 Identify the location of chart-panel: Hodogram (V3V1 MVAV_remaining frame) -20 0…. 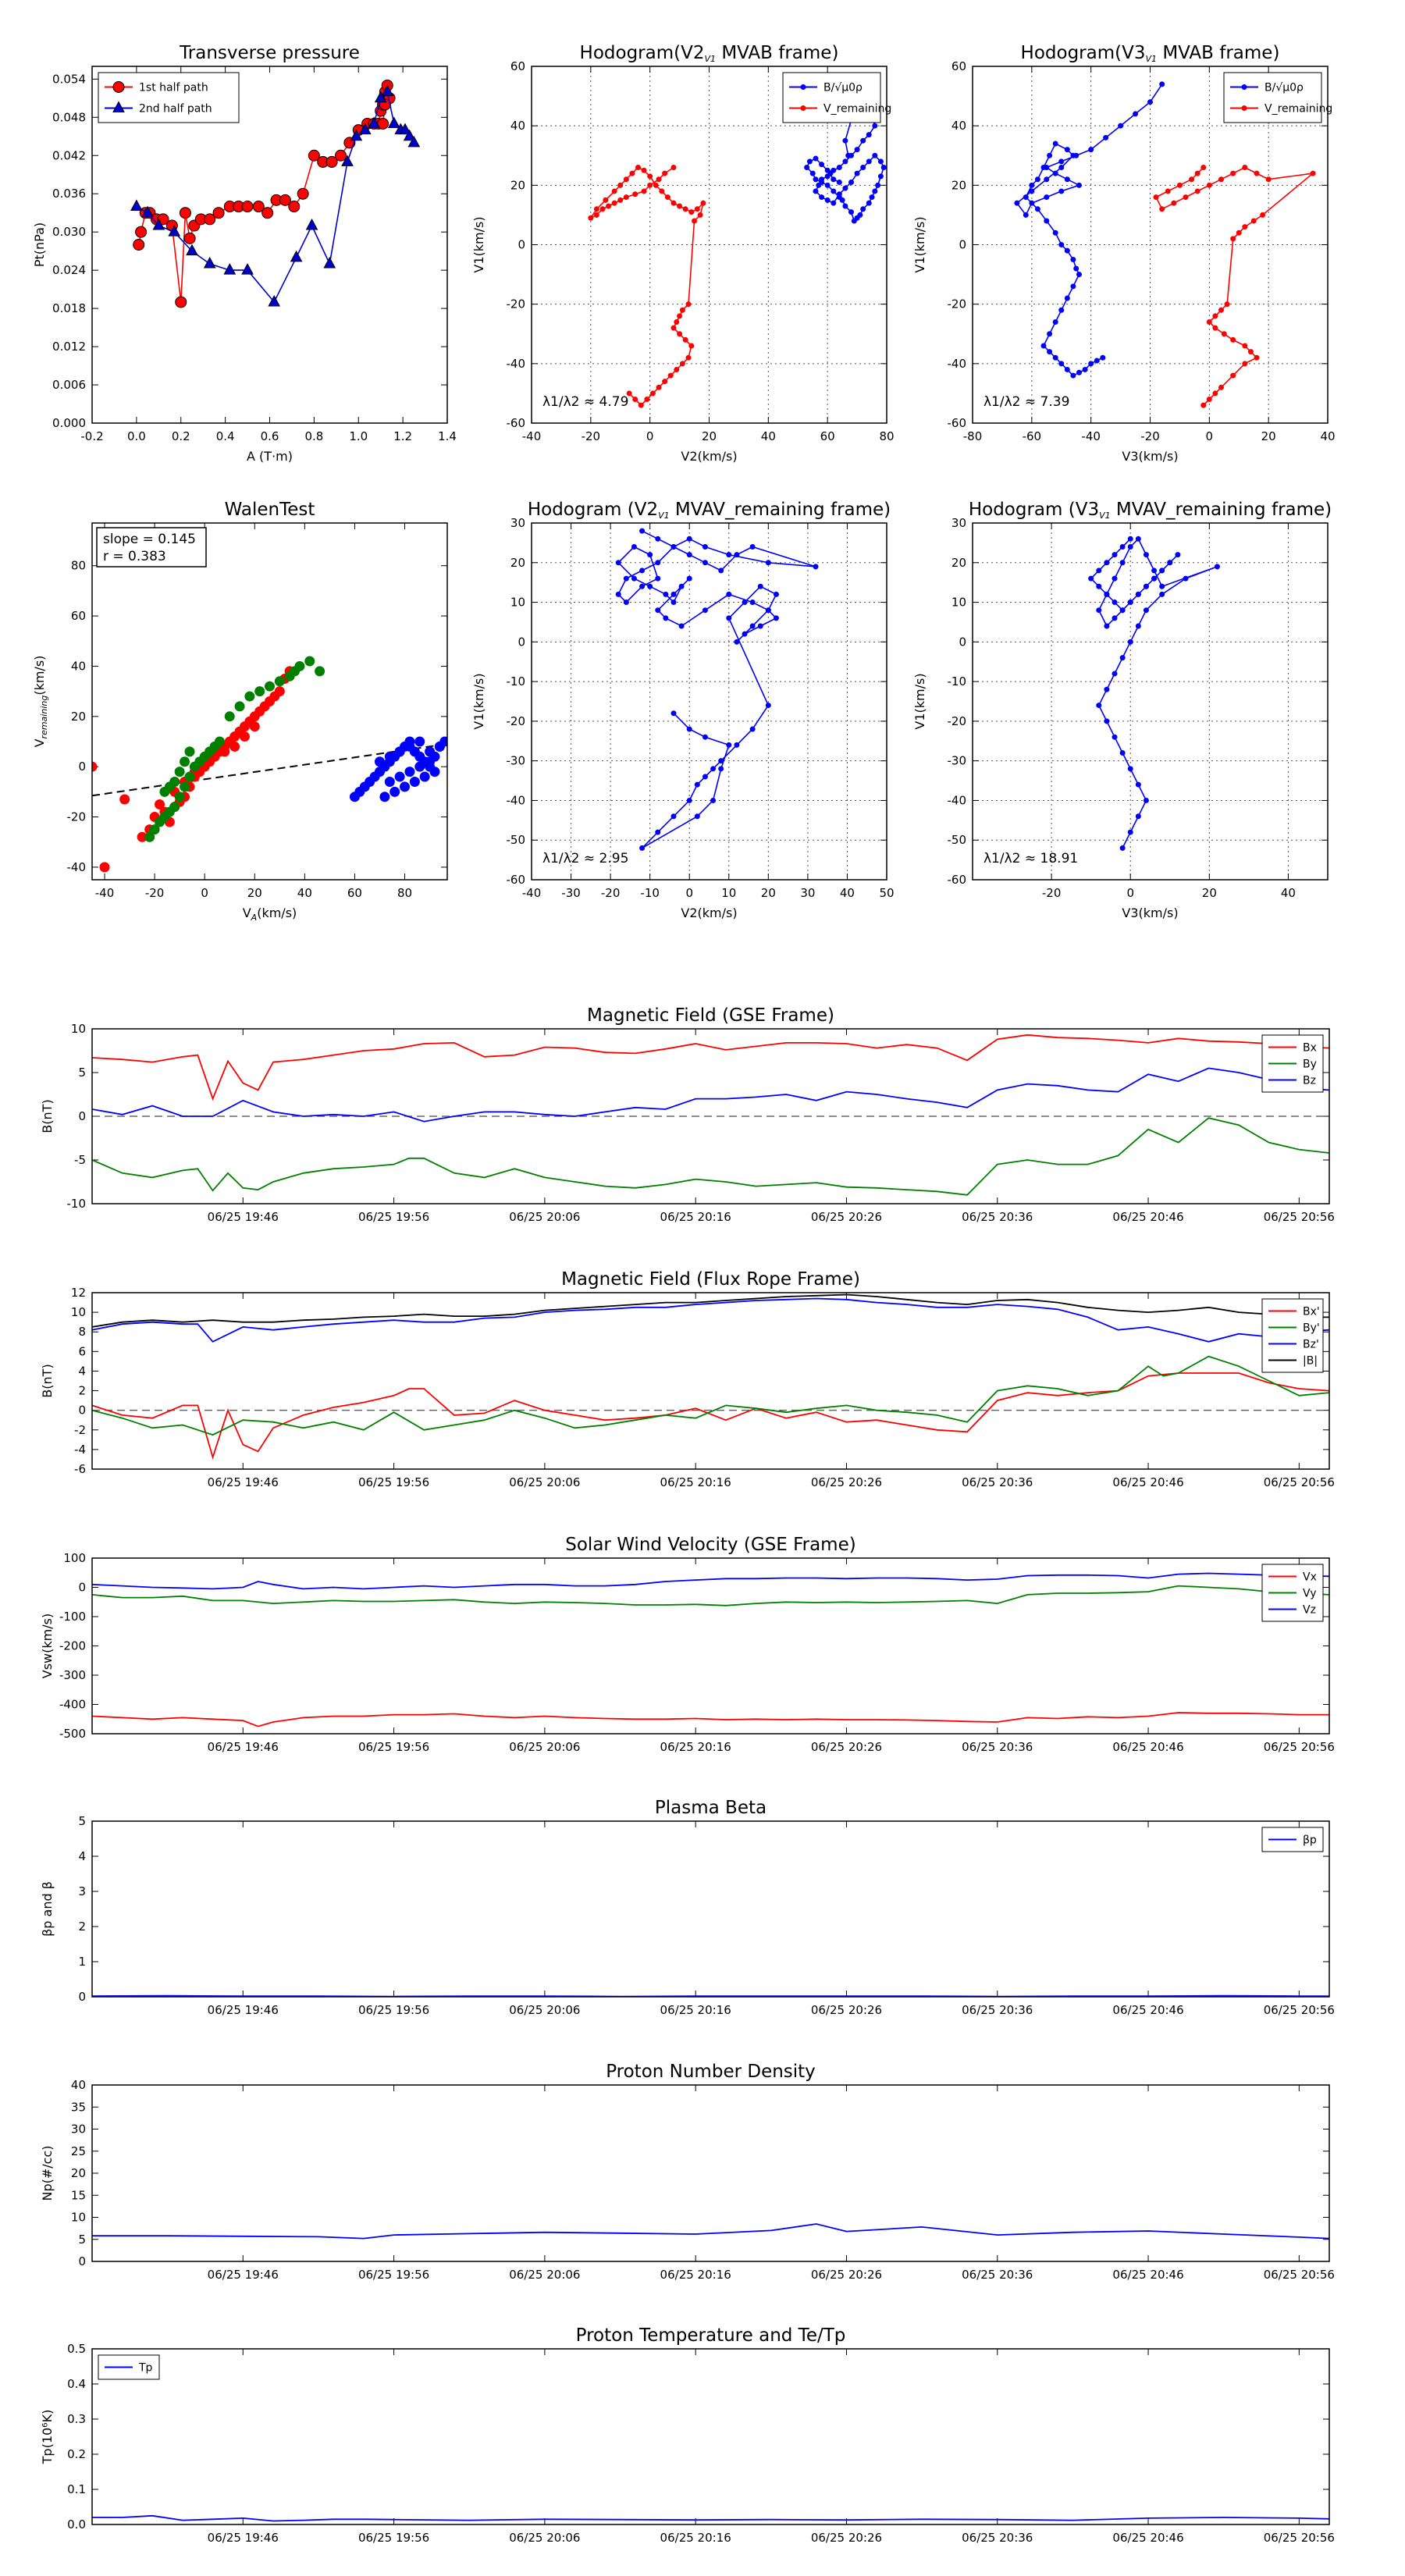
(1122, 710).